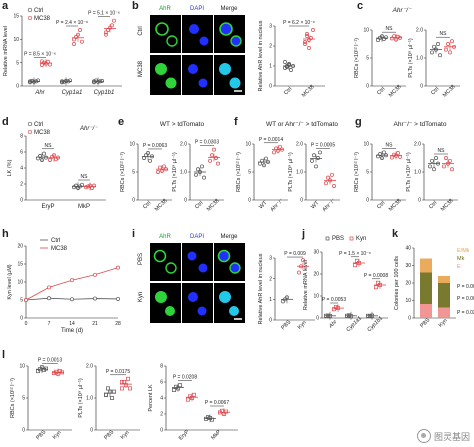  Describe the element at coordinates (196, 237) in the screenshot. I see `micro-i-header-dapi: DAPI` at that location.